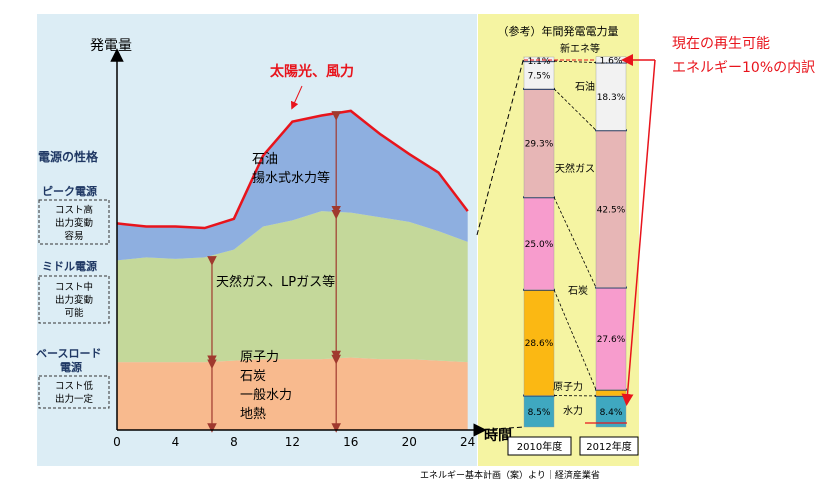 This screenshot has height=499, width=840. I want to click on bar-value-label: 42.5%, so click(611, 210).